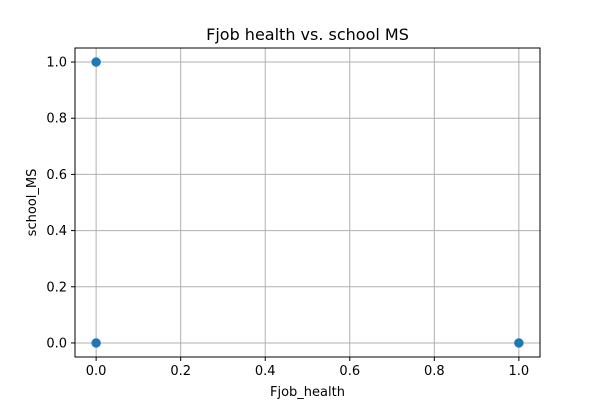 The image size is (600, 400). I want to click on x-tick-label: 0.6, so click(349, 371).